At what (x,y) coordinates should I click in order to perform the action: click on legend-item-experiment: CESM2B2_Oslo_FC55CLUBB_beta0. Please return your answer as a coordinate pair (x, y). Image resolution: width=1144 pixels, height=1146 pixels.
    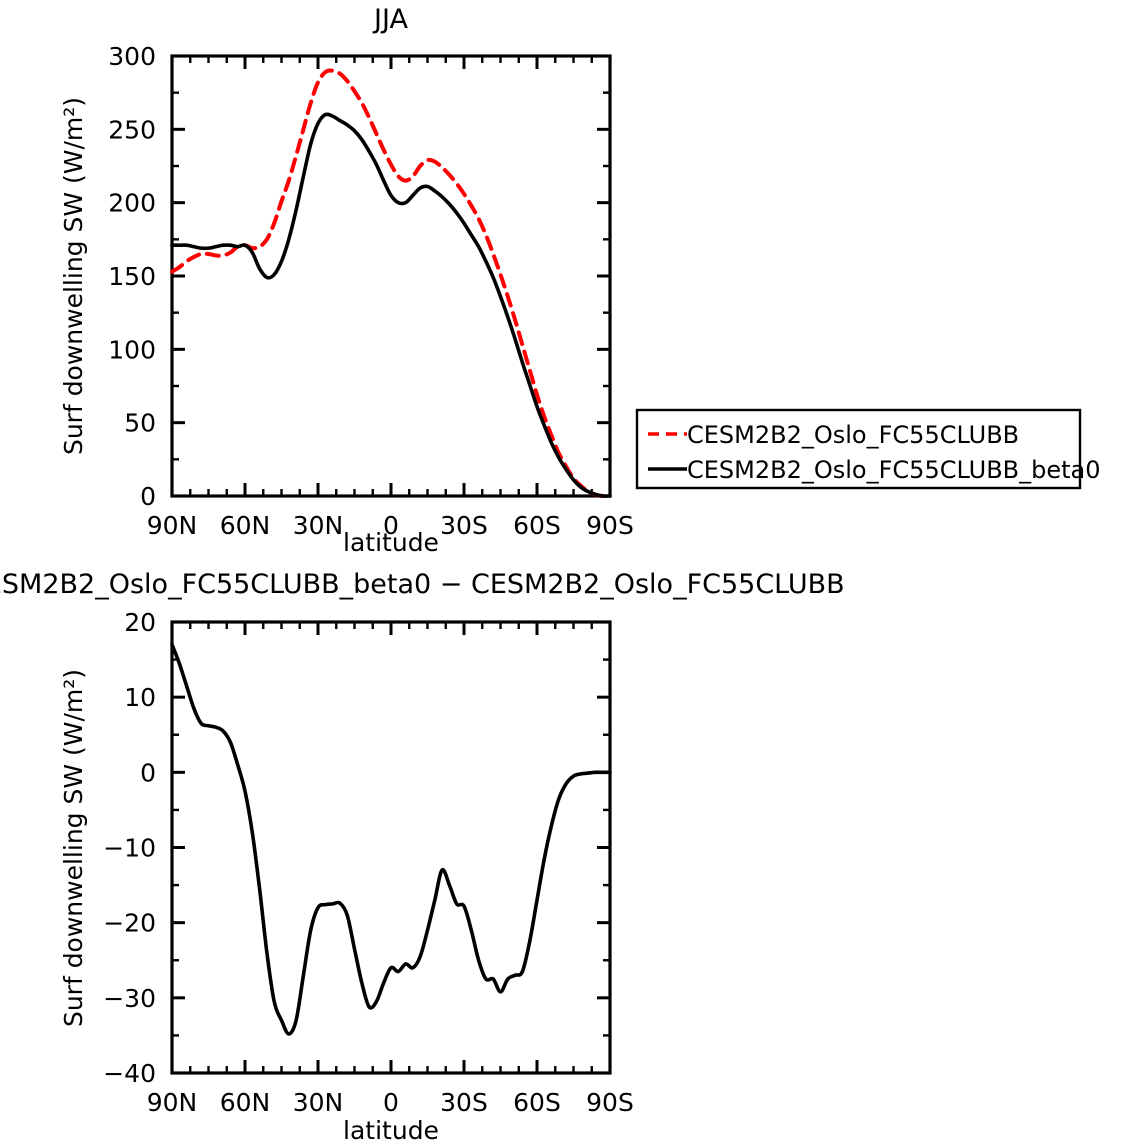
    Looking at the image, I should click on (874, 470).